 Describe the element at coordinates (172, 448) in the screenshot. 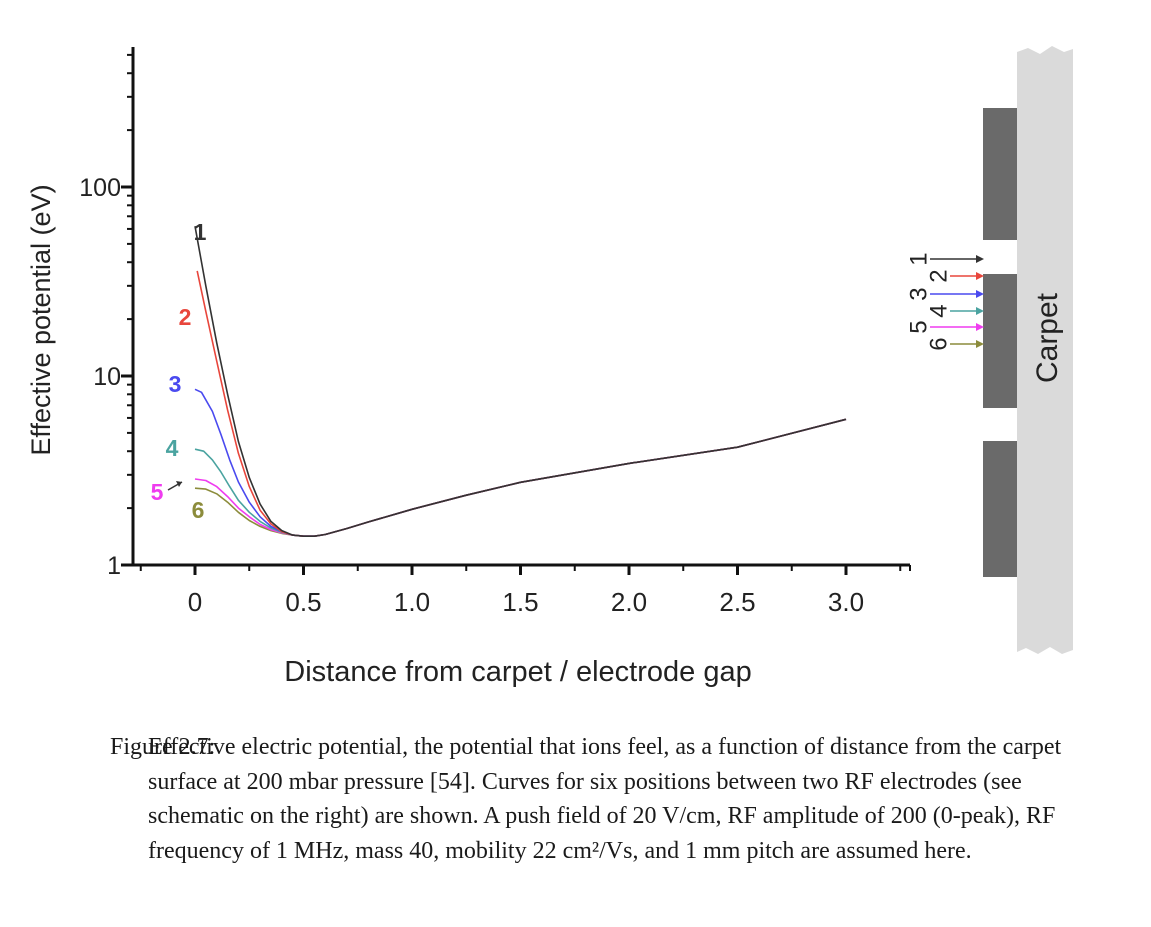

I see `curve-label-4: 4` at that location.